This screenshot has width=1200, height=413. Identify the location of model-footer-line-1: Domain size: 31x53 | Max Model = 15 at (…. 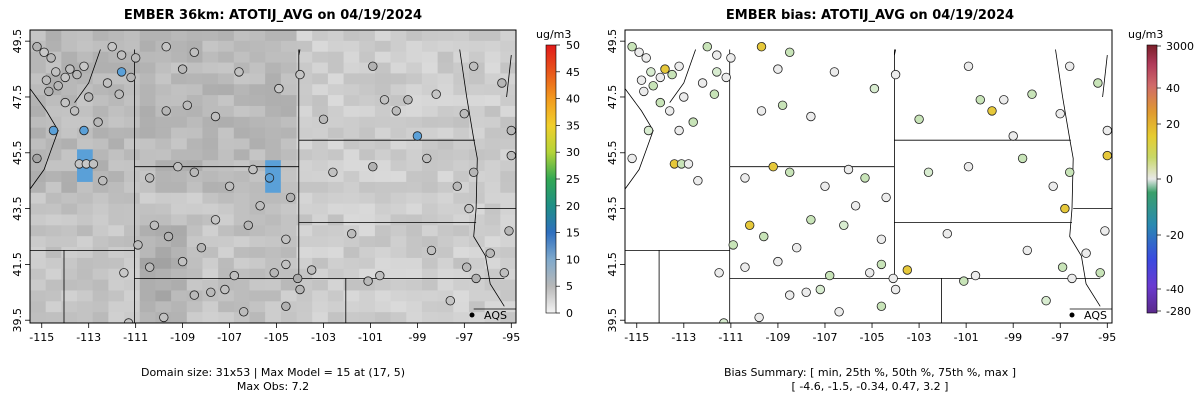
(273, 372).